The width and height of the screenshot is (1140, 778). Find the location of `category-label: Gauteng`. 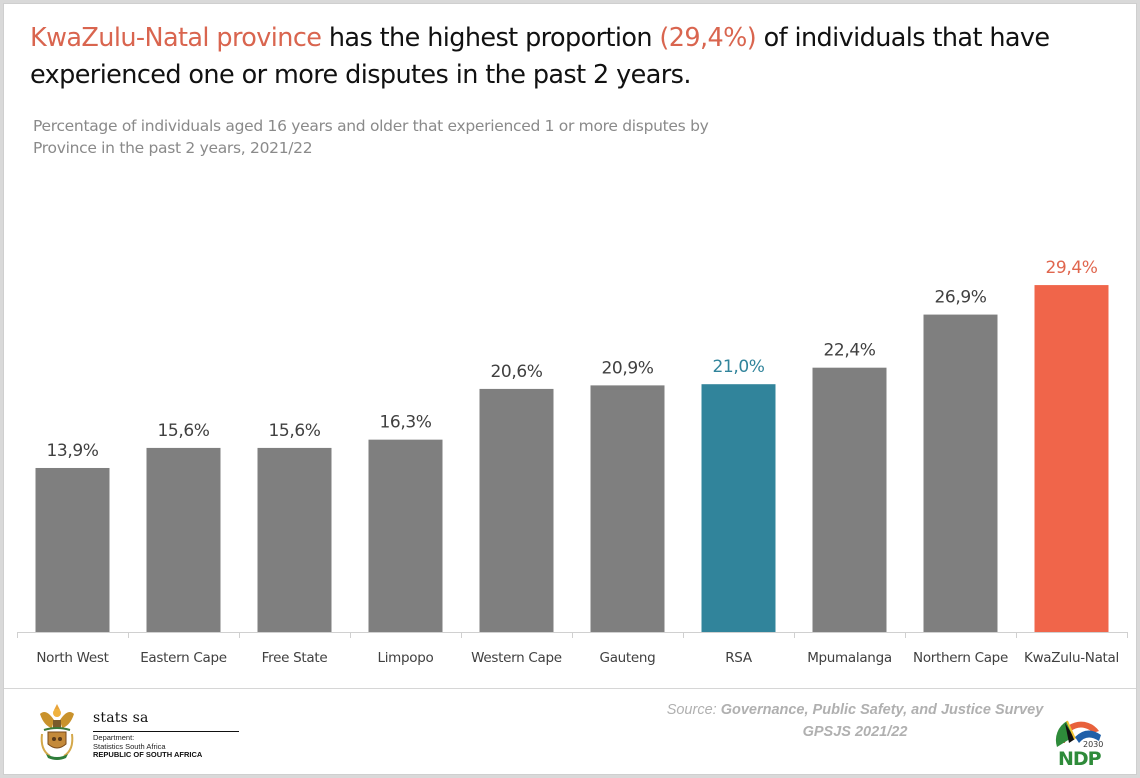

category-label: Gauteng is located at coordinates (628, 658).